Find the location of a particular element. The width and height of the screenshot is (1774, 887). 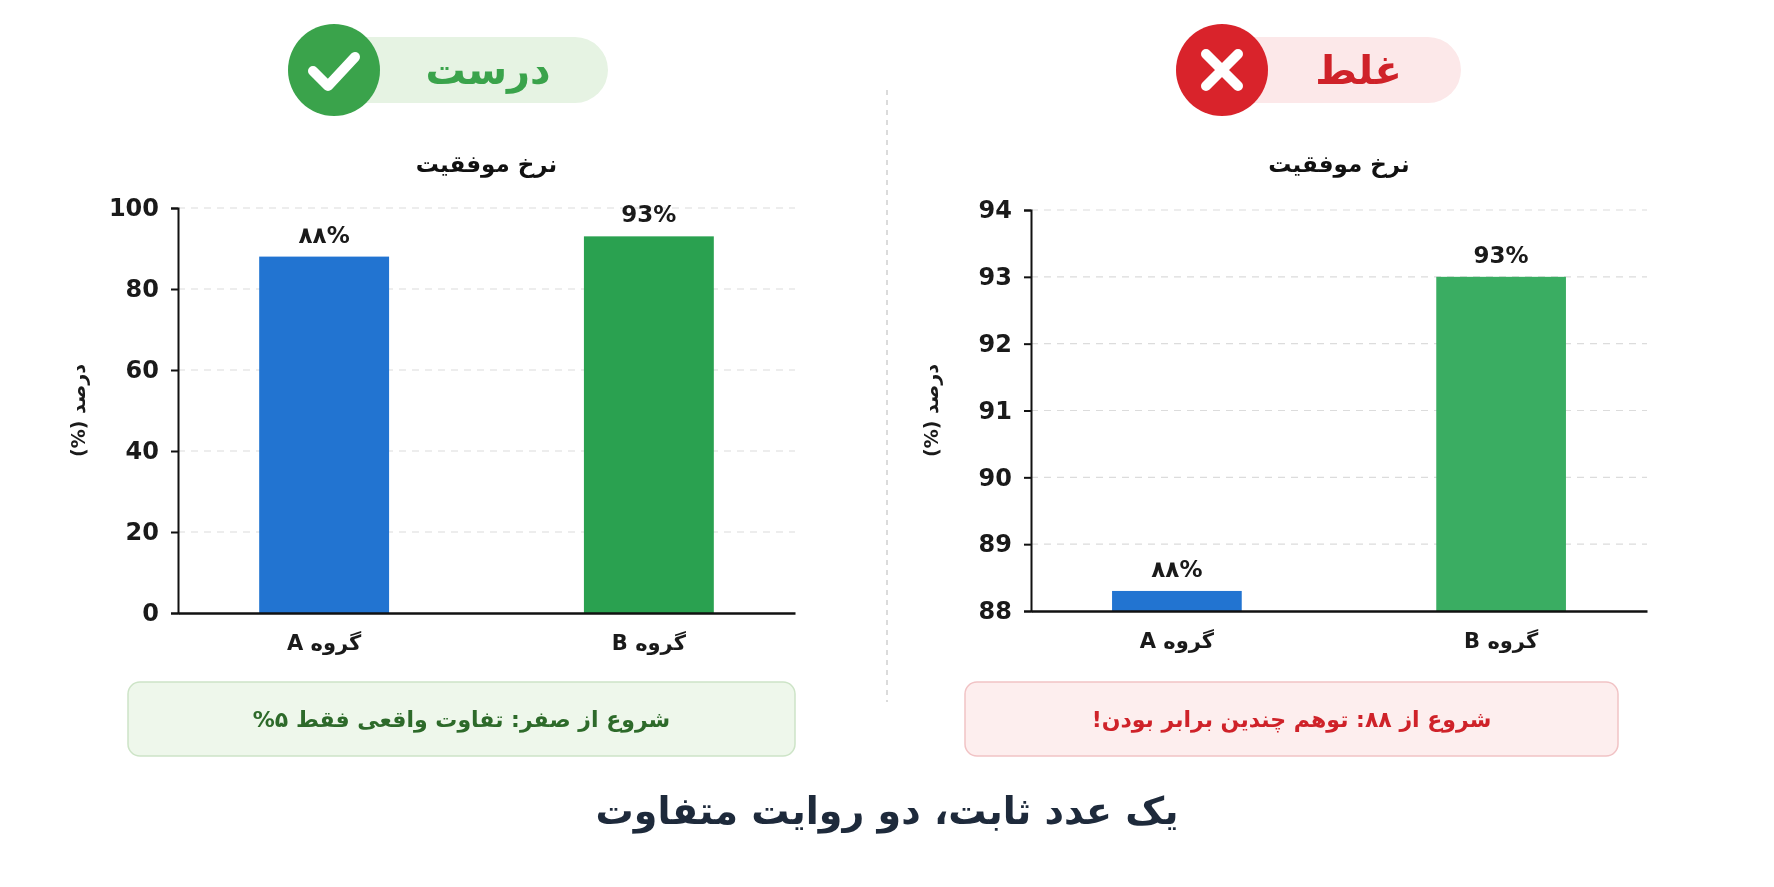

y-tick-label: 94 is located at coordinates (995, 210).